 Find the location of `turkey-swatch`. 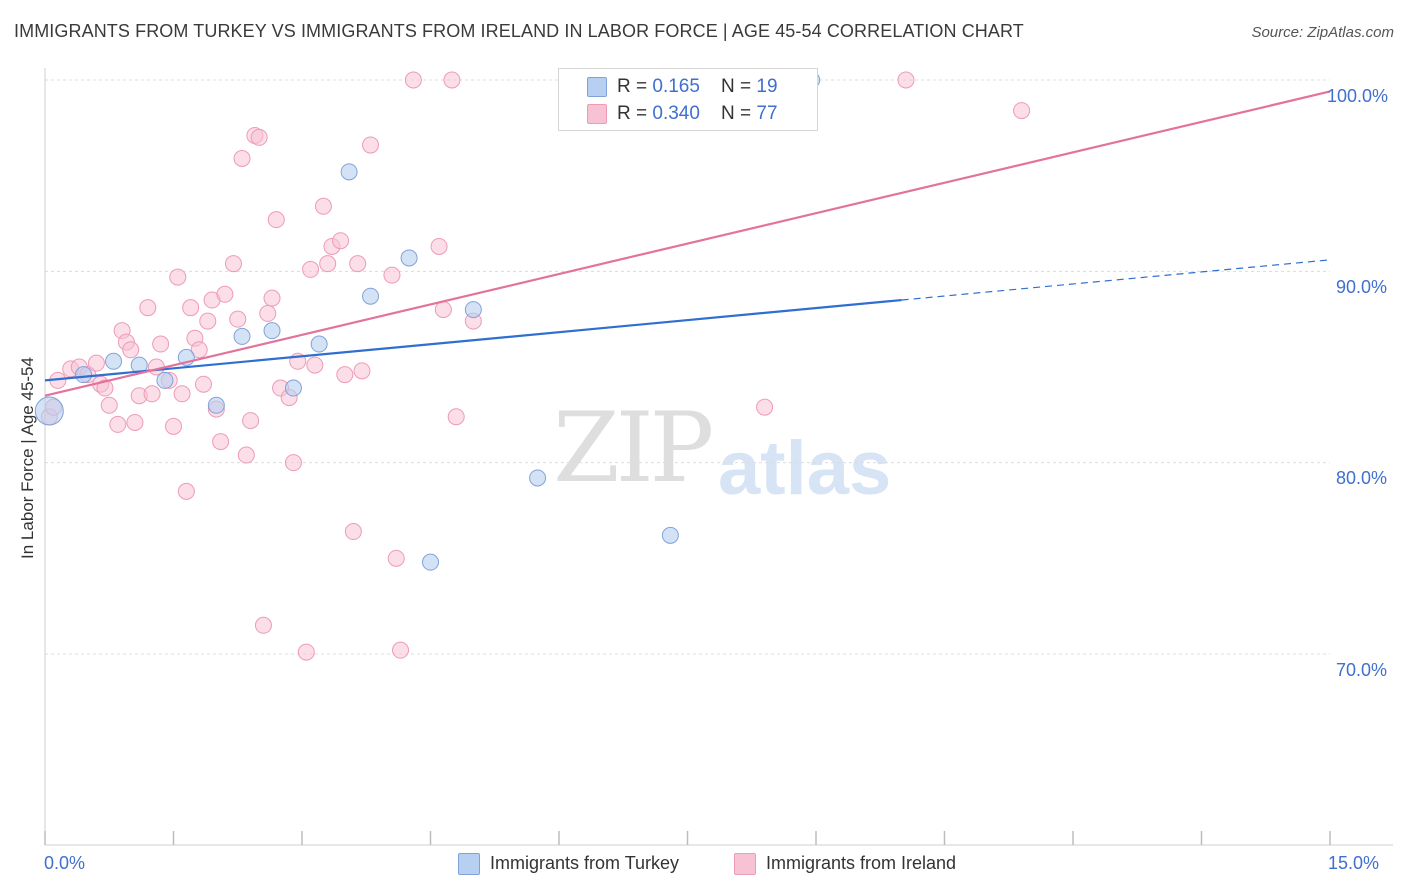

turkey-swatch is located at coordinates (597, 87).